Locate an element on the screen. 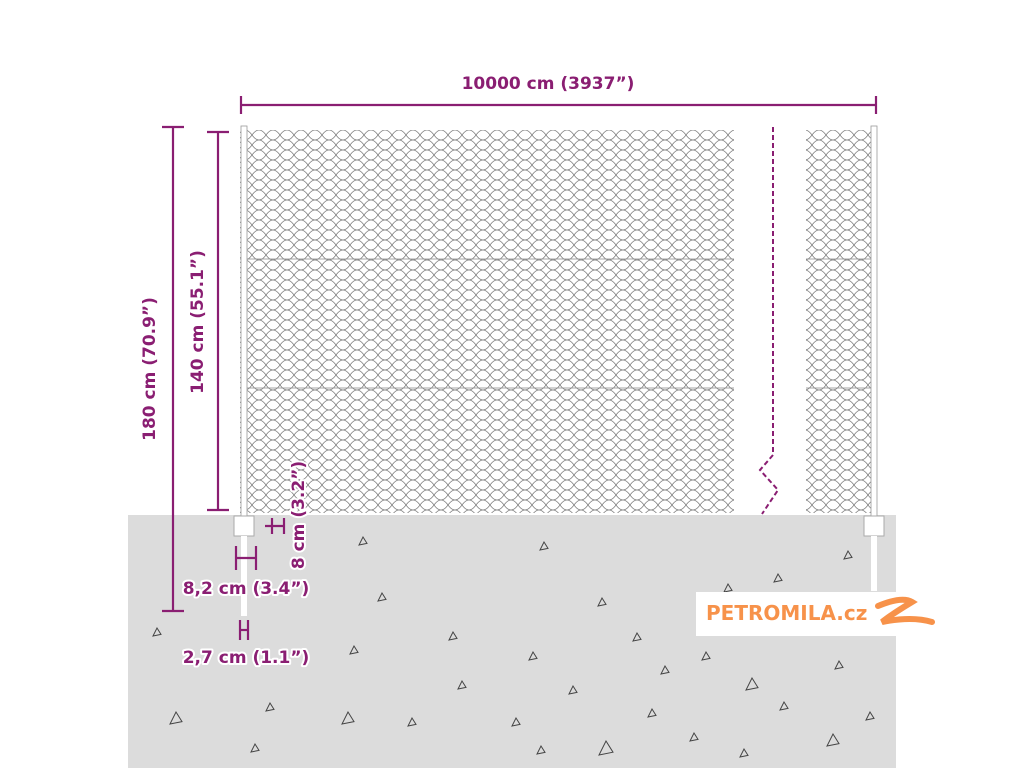 The image size is (1024, 768). tension-wires is located at coordinates (558, 323).